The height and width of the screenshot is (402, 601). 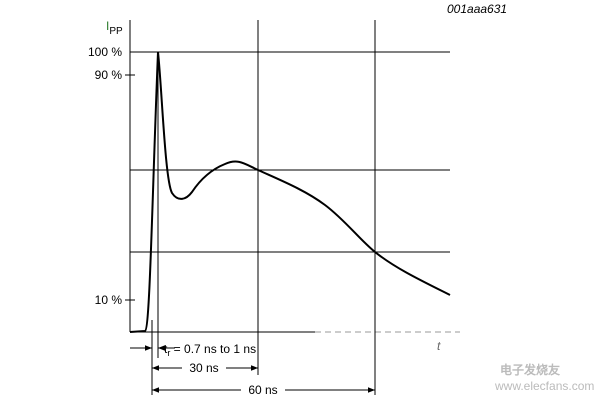 I want to click on x-axis-label: t, so click(x=439, y=346).